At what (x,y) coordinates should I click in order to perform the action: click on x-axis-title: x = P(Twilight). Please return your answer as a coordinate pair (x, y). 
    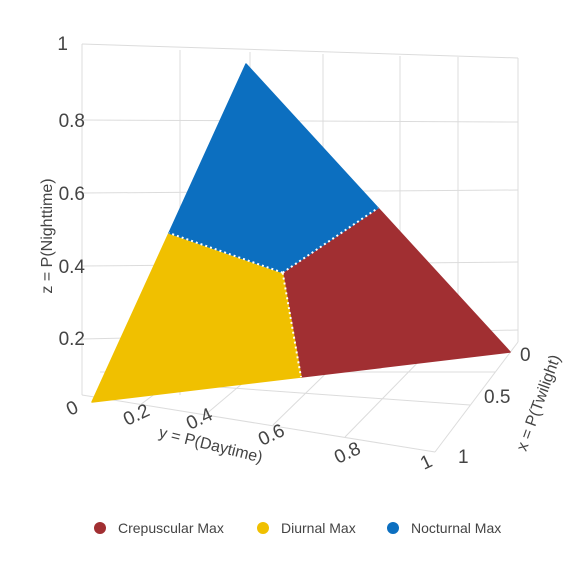
    Looking at the image, I should click on (539, 403).